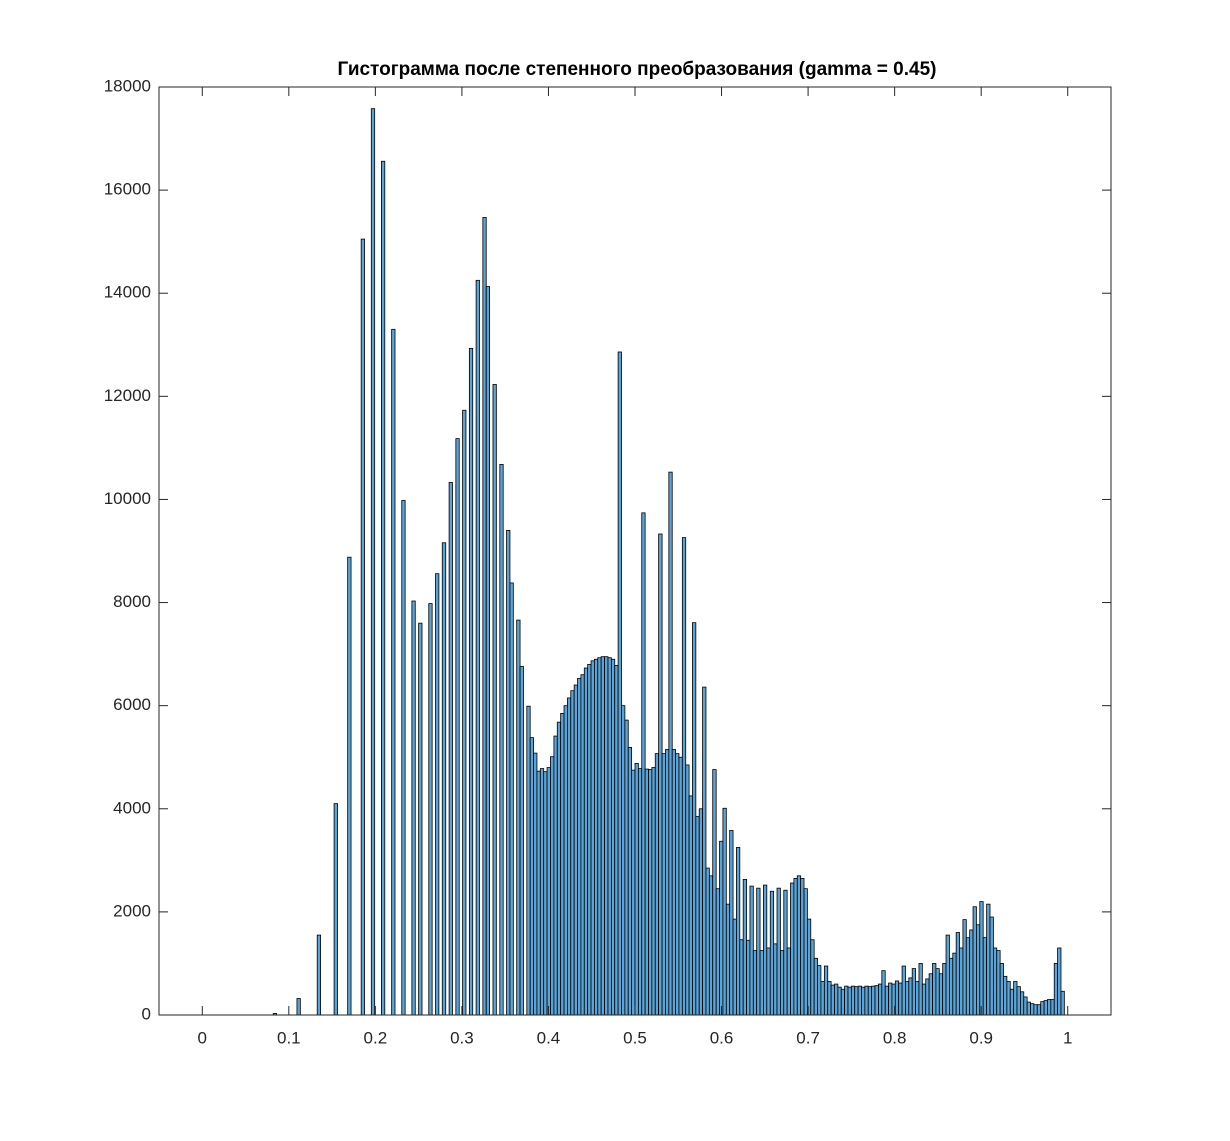 This screenshot has width=1230, height=1141. I want to click on y-tick-label: 16000, so click(127, 189).